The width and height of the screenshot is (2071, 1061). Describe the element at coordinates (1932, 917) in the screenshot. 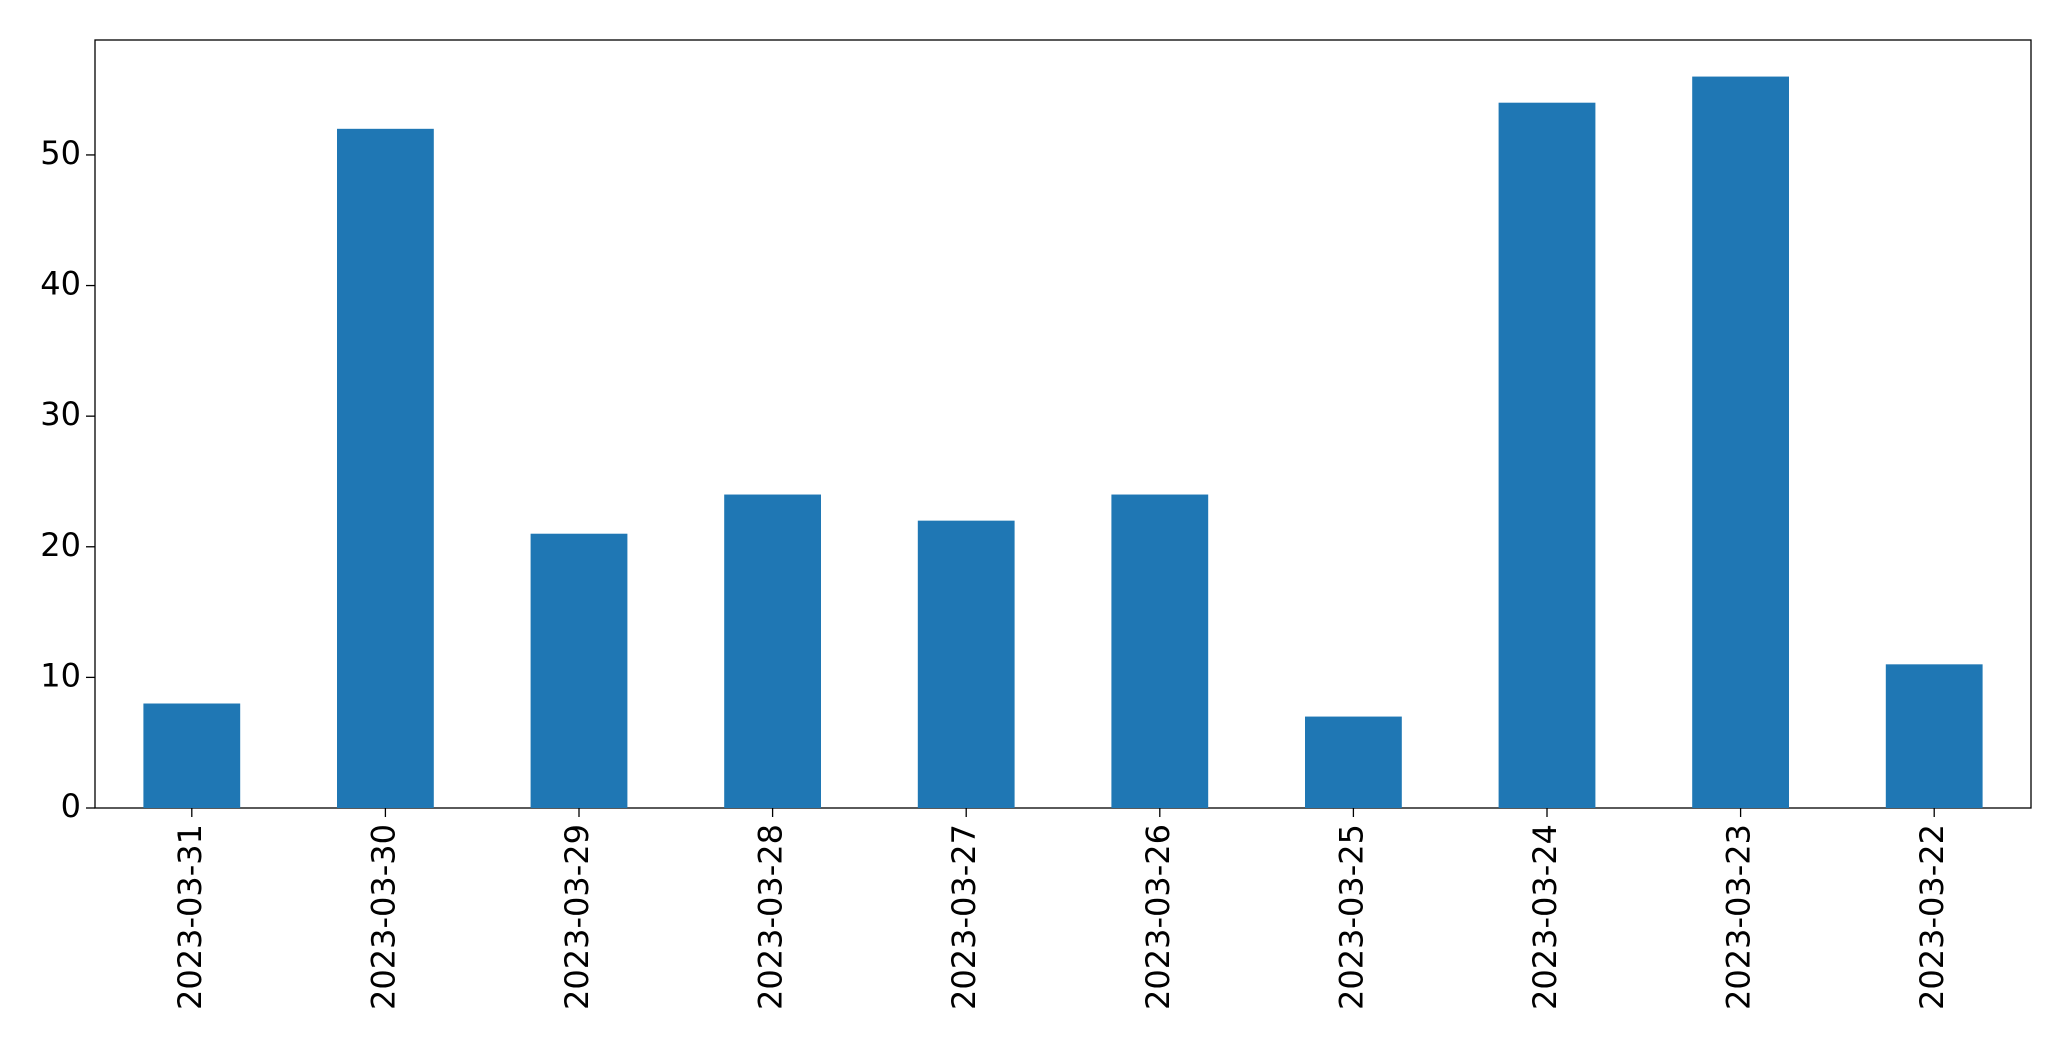

I see `x-tick-label: 2023-03-22` at that location.